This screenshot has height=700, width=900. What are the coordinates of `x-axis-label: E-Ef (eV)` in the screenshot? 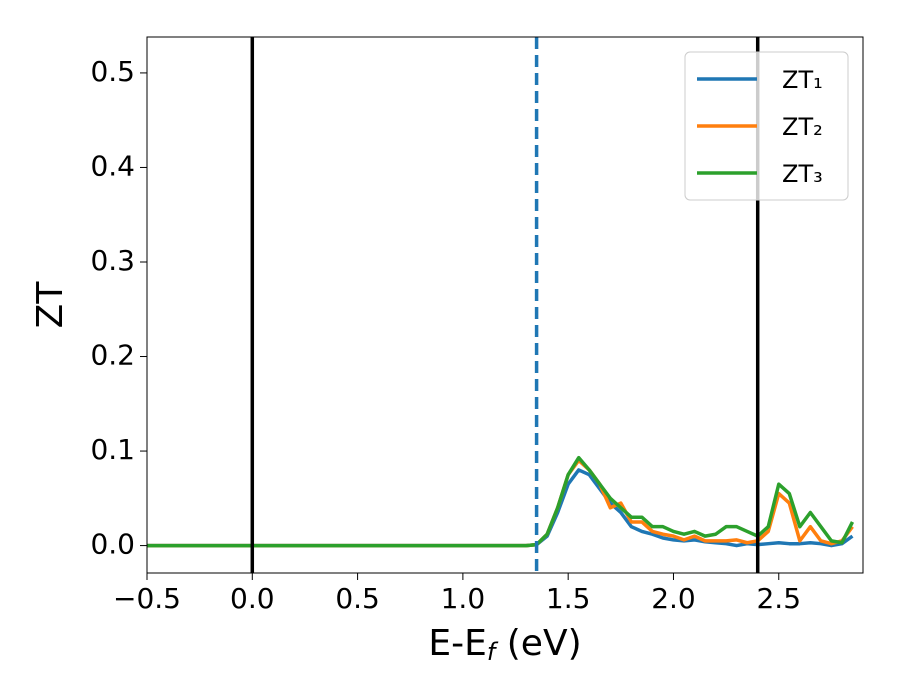 It's located at (504, 644).